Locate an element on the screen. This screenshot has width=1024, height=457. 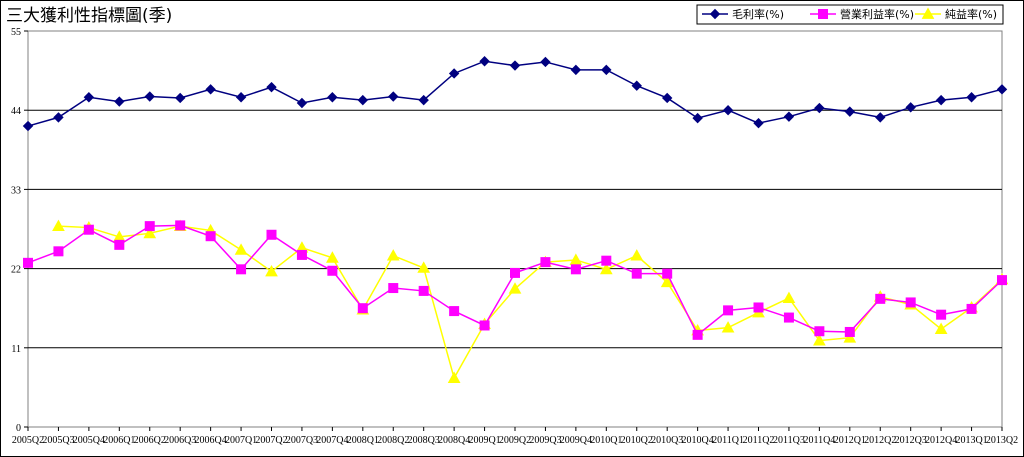
x-tick-label: 2013Q1 is located at coordinates (971, 440).